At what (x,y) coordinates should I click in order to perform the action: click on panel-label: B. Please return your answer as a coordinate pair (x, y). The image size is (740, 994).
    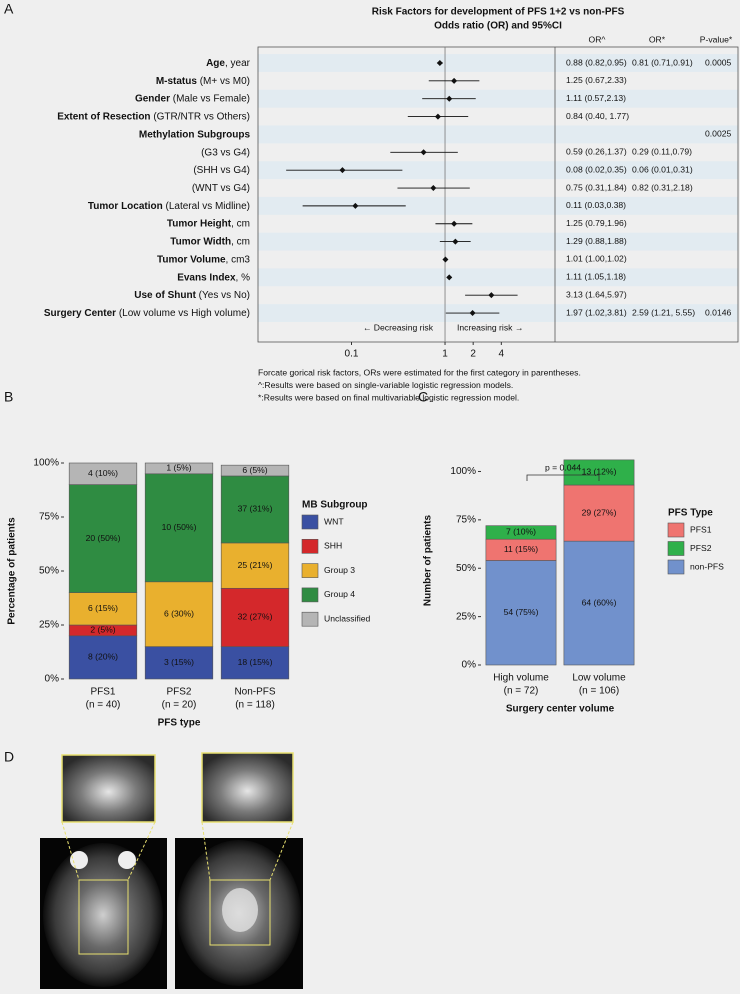
    Looking at the image, I should click on (8, 397).